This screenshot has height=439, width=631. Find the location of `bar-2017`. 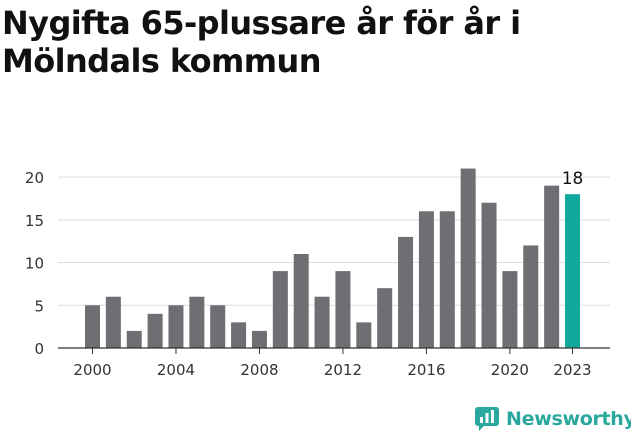

bar-2017 is located at coordinates (447, 279).